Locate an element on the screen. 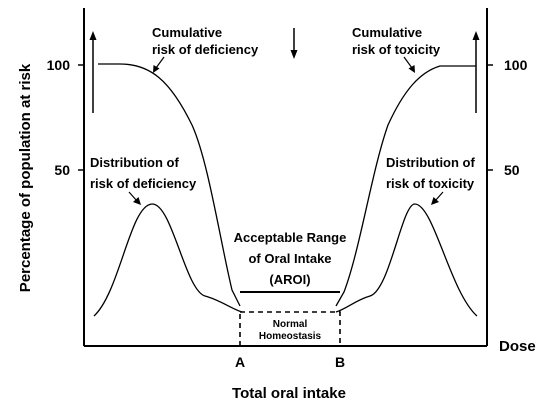 Image resolution: width=550 pixels, height=415 pixels. tick-label-100-right: 100 is located at coordinates (516, 65).